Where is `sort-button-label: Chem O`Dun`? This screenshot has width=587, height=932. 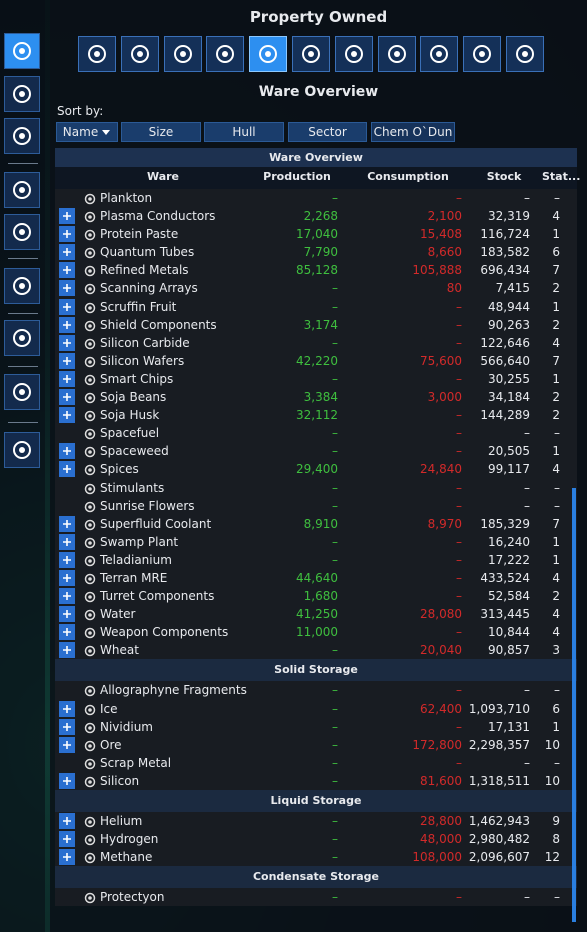 sort-button-label: Chem O`Dun is located at coordinates (413, 132).